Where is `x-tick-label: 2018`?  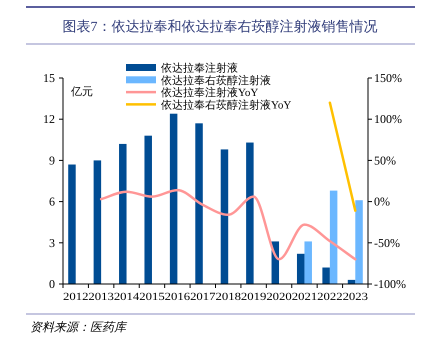
x-tick-label: 2018 is located at coordinates (229, 297).